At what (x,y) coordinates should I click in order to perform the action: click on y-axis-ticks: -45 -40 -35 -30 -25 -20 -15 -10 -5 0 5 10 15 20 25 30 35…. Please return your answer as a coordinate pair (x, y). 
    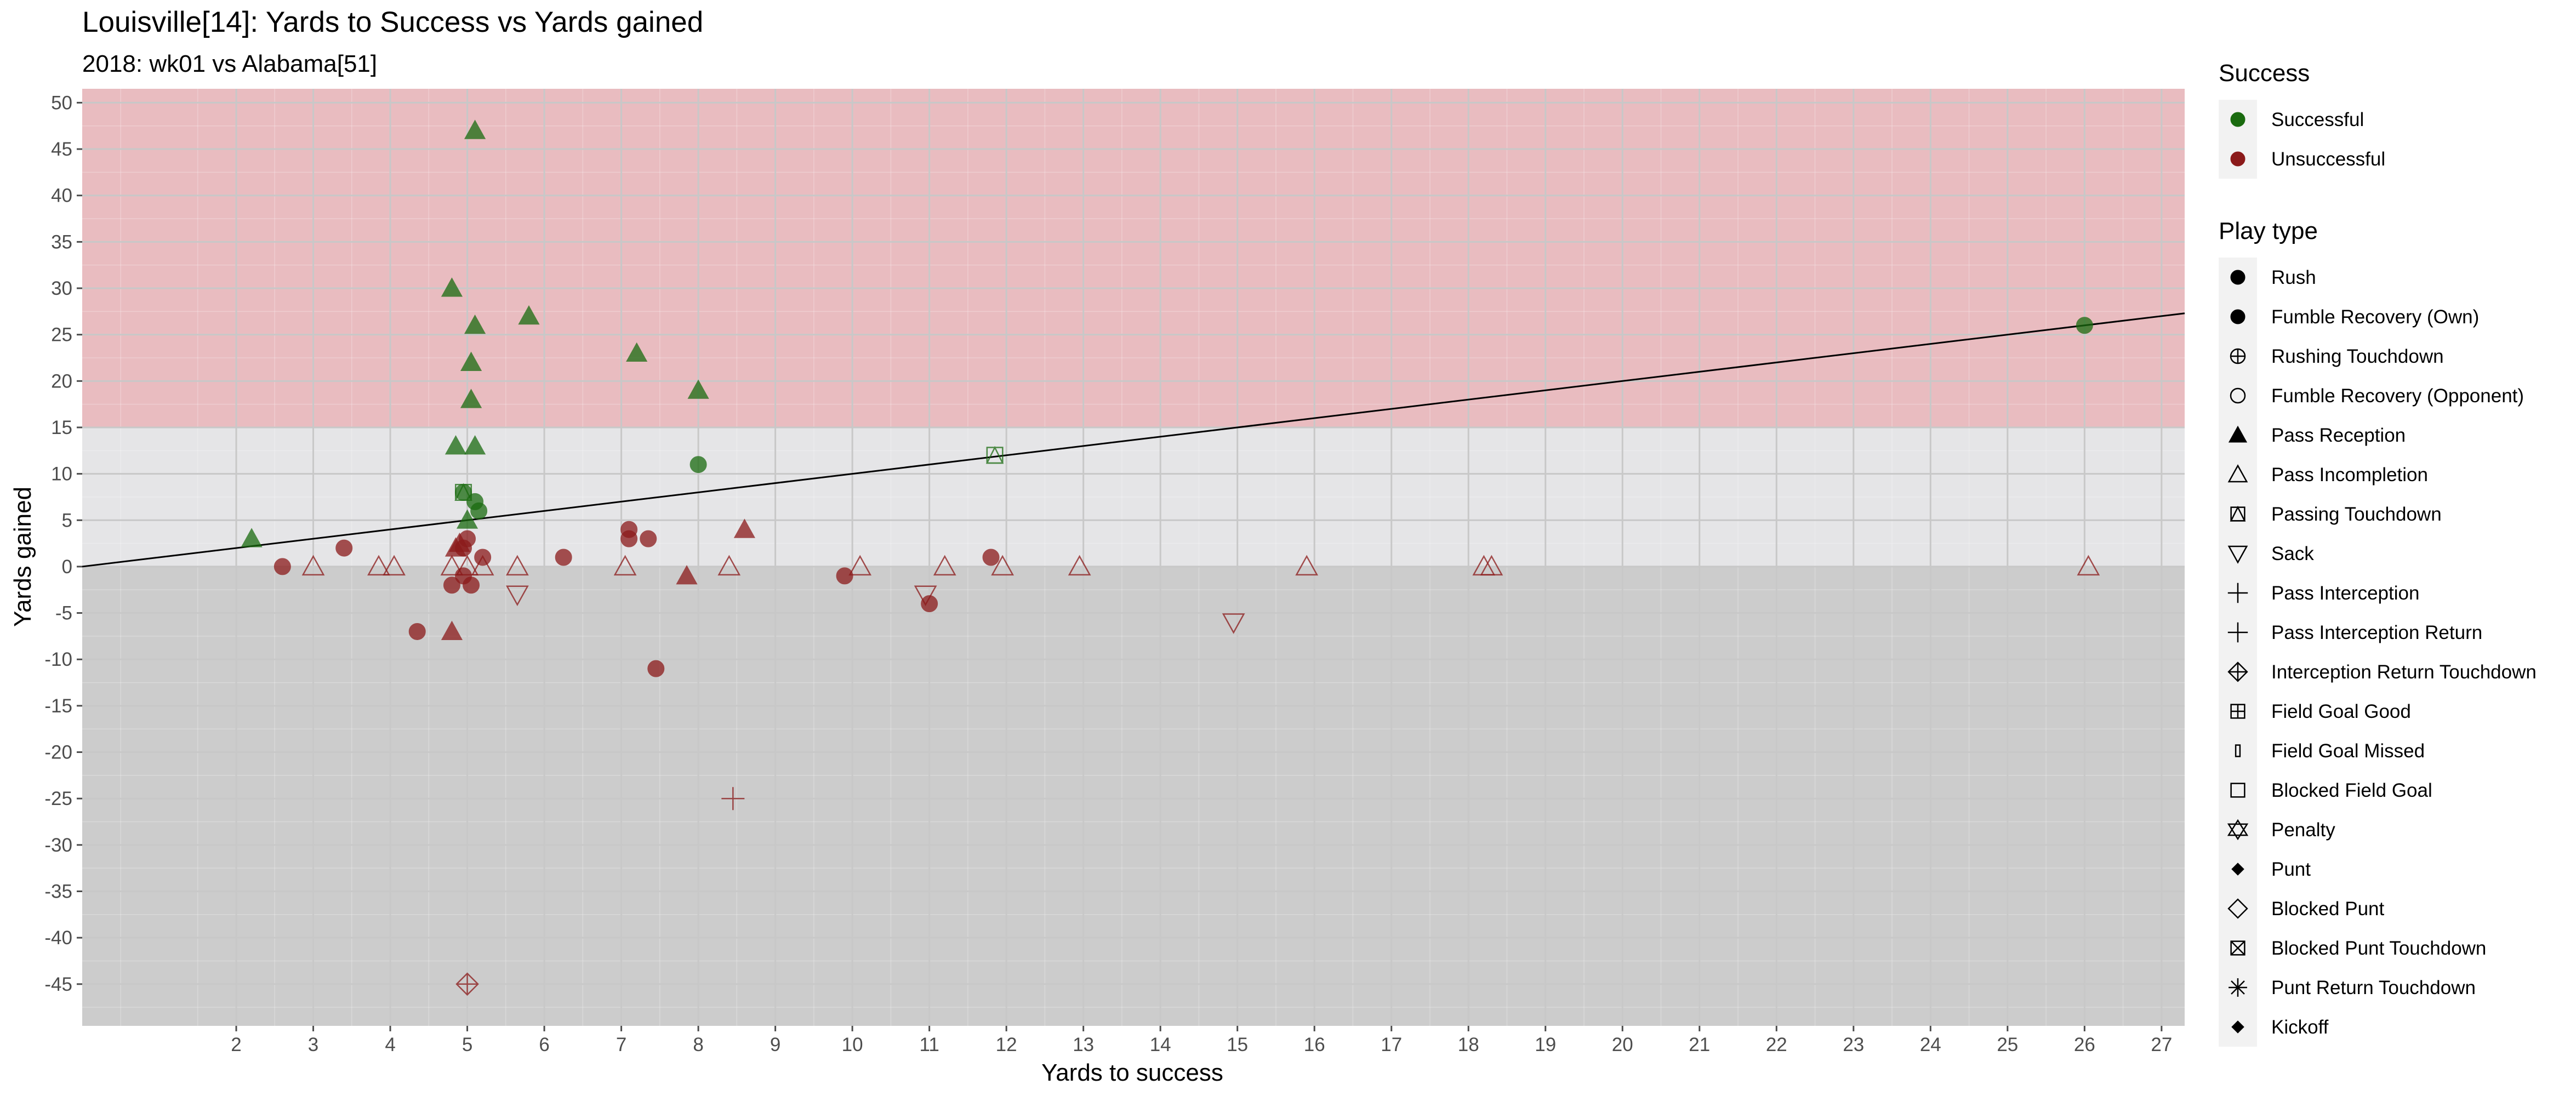
    Looking at the image, I should click on (63, 543).